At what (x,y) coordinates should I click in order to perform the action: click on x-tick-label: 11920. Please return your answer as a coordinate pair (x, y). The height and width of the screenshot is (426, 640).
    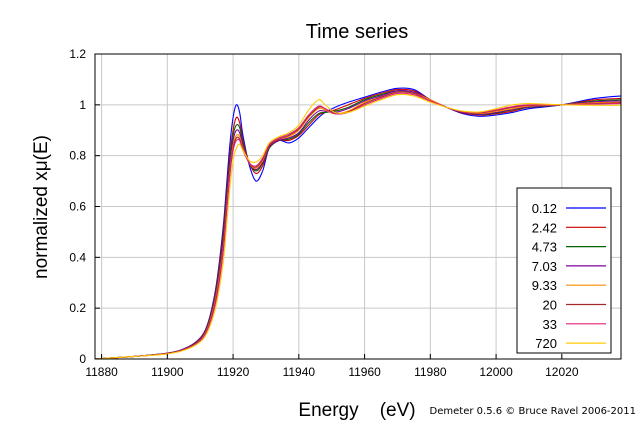
    Looking at the image, I should click on (233, 372).